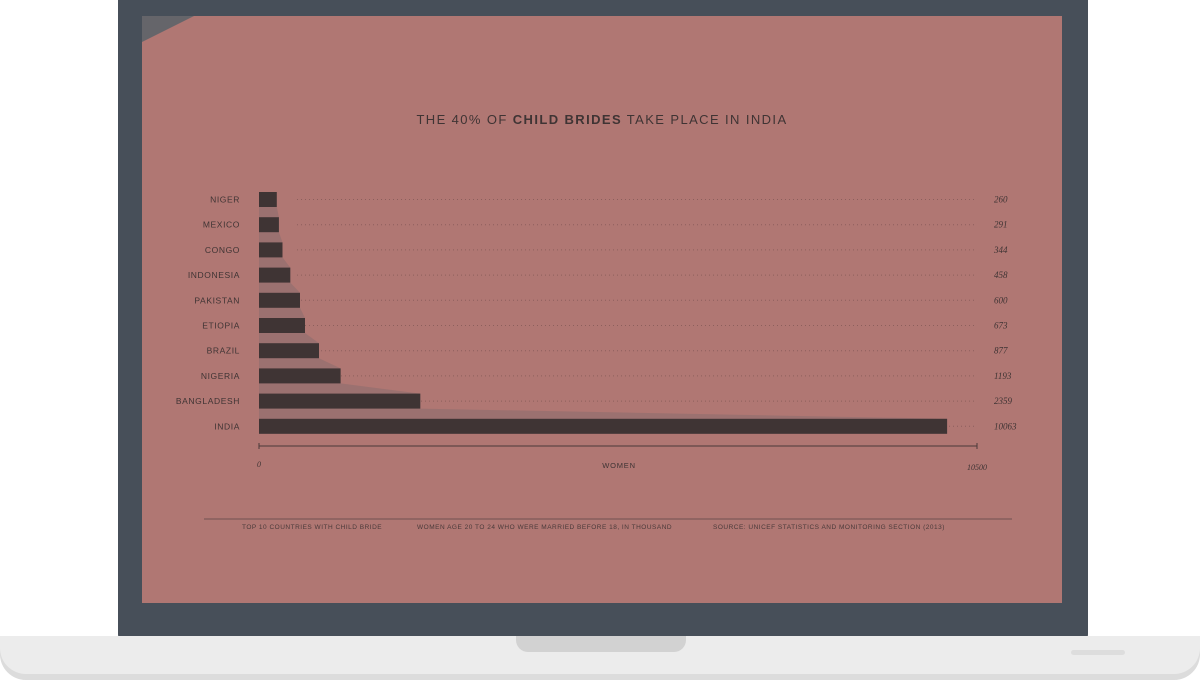 The height and width of the screenshot is (700, 1200). I want to click on category-label: INDIA, so click(227, 426).